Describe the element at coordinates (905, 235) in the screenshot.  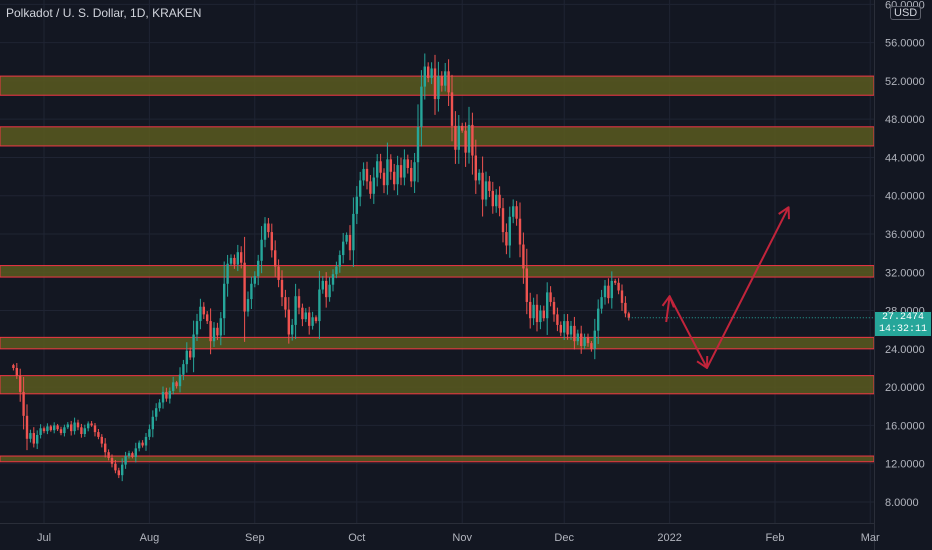
I see `price-axis-tick-label: 36.0000` at that location.